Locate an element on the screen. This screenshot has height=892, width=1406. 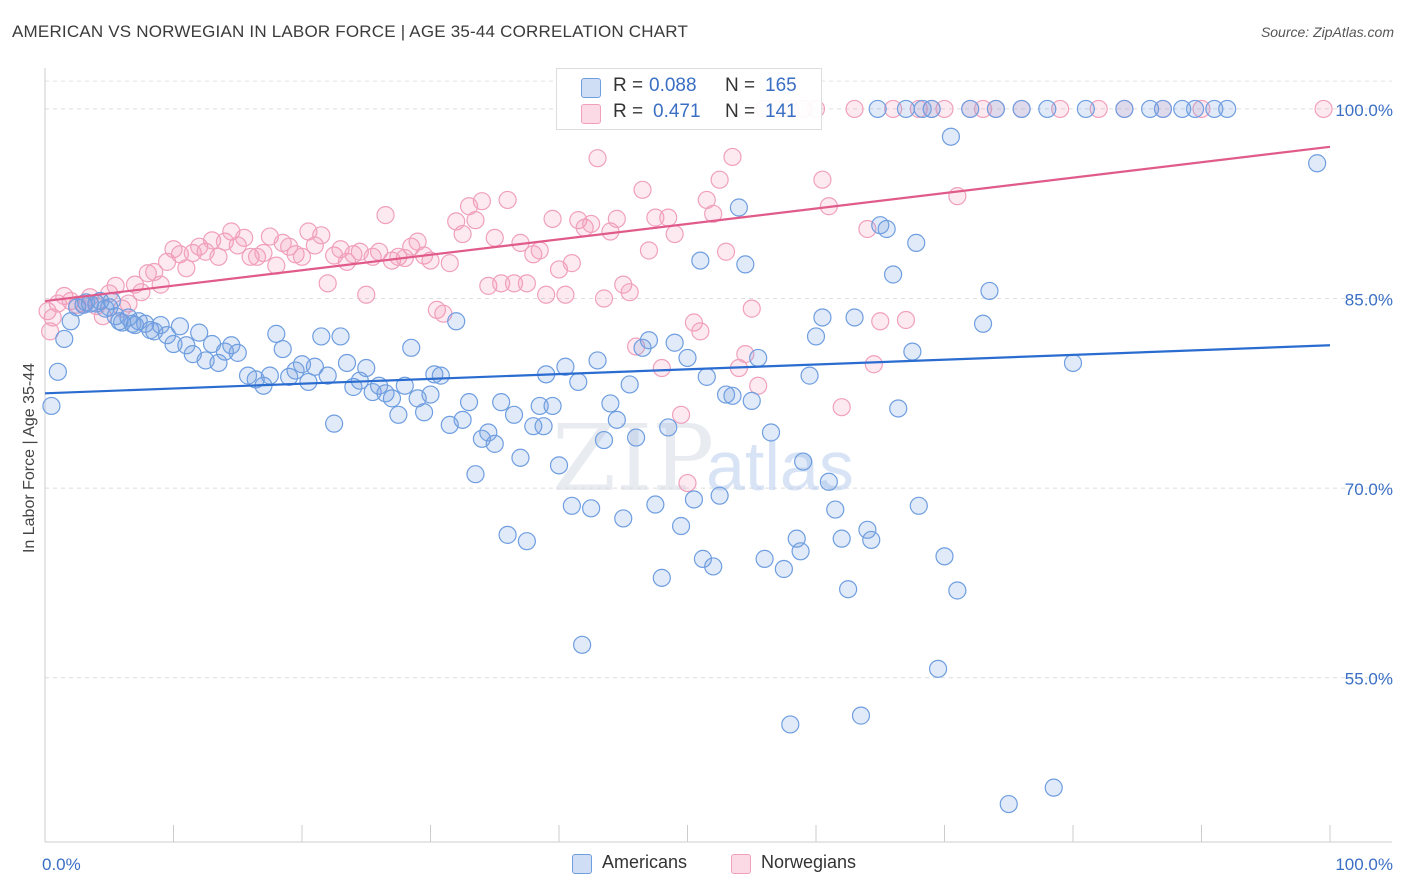
norwegians-legend-swatch is located at coordinates (741, 864).